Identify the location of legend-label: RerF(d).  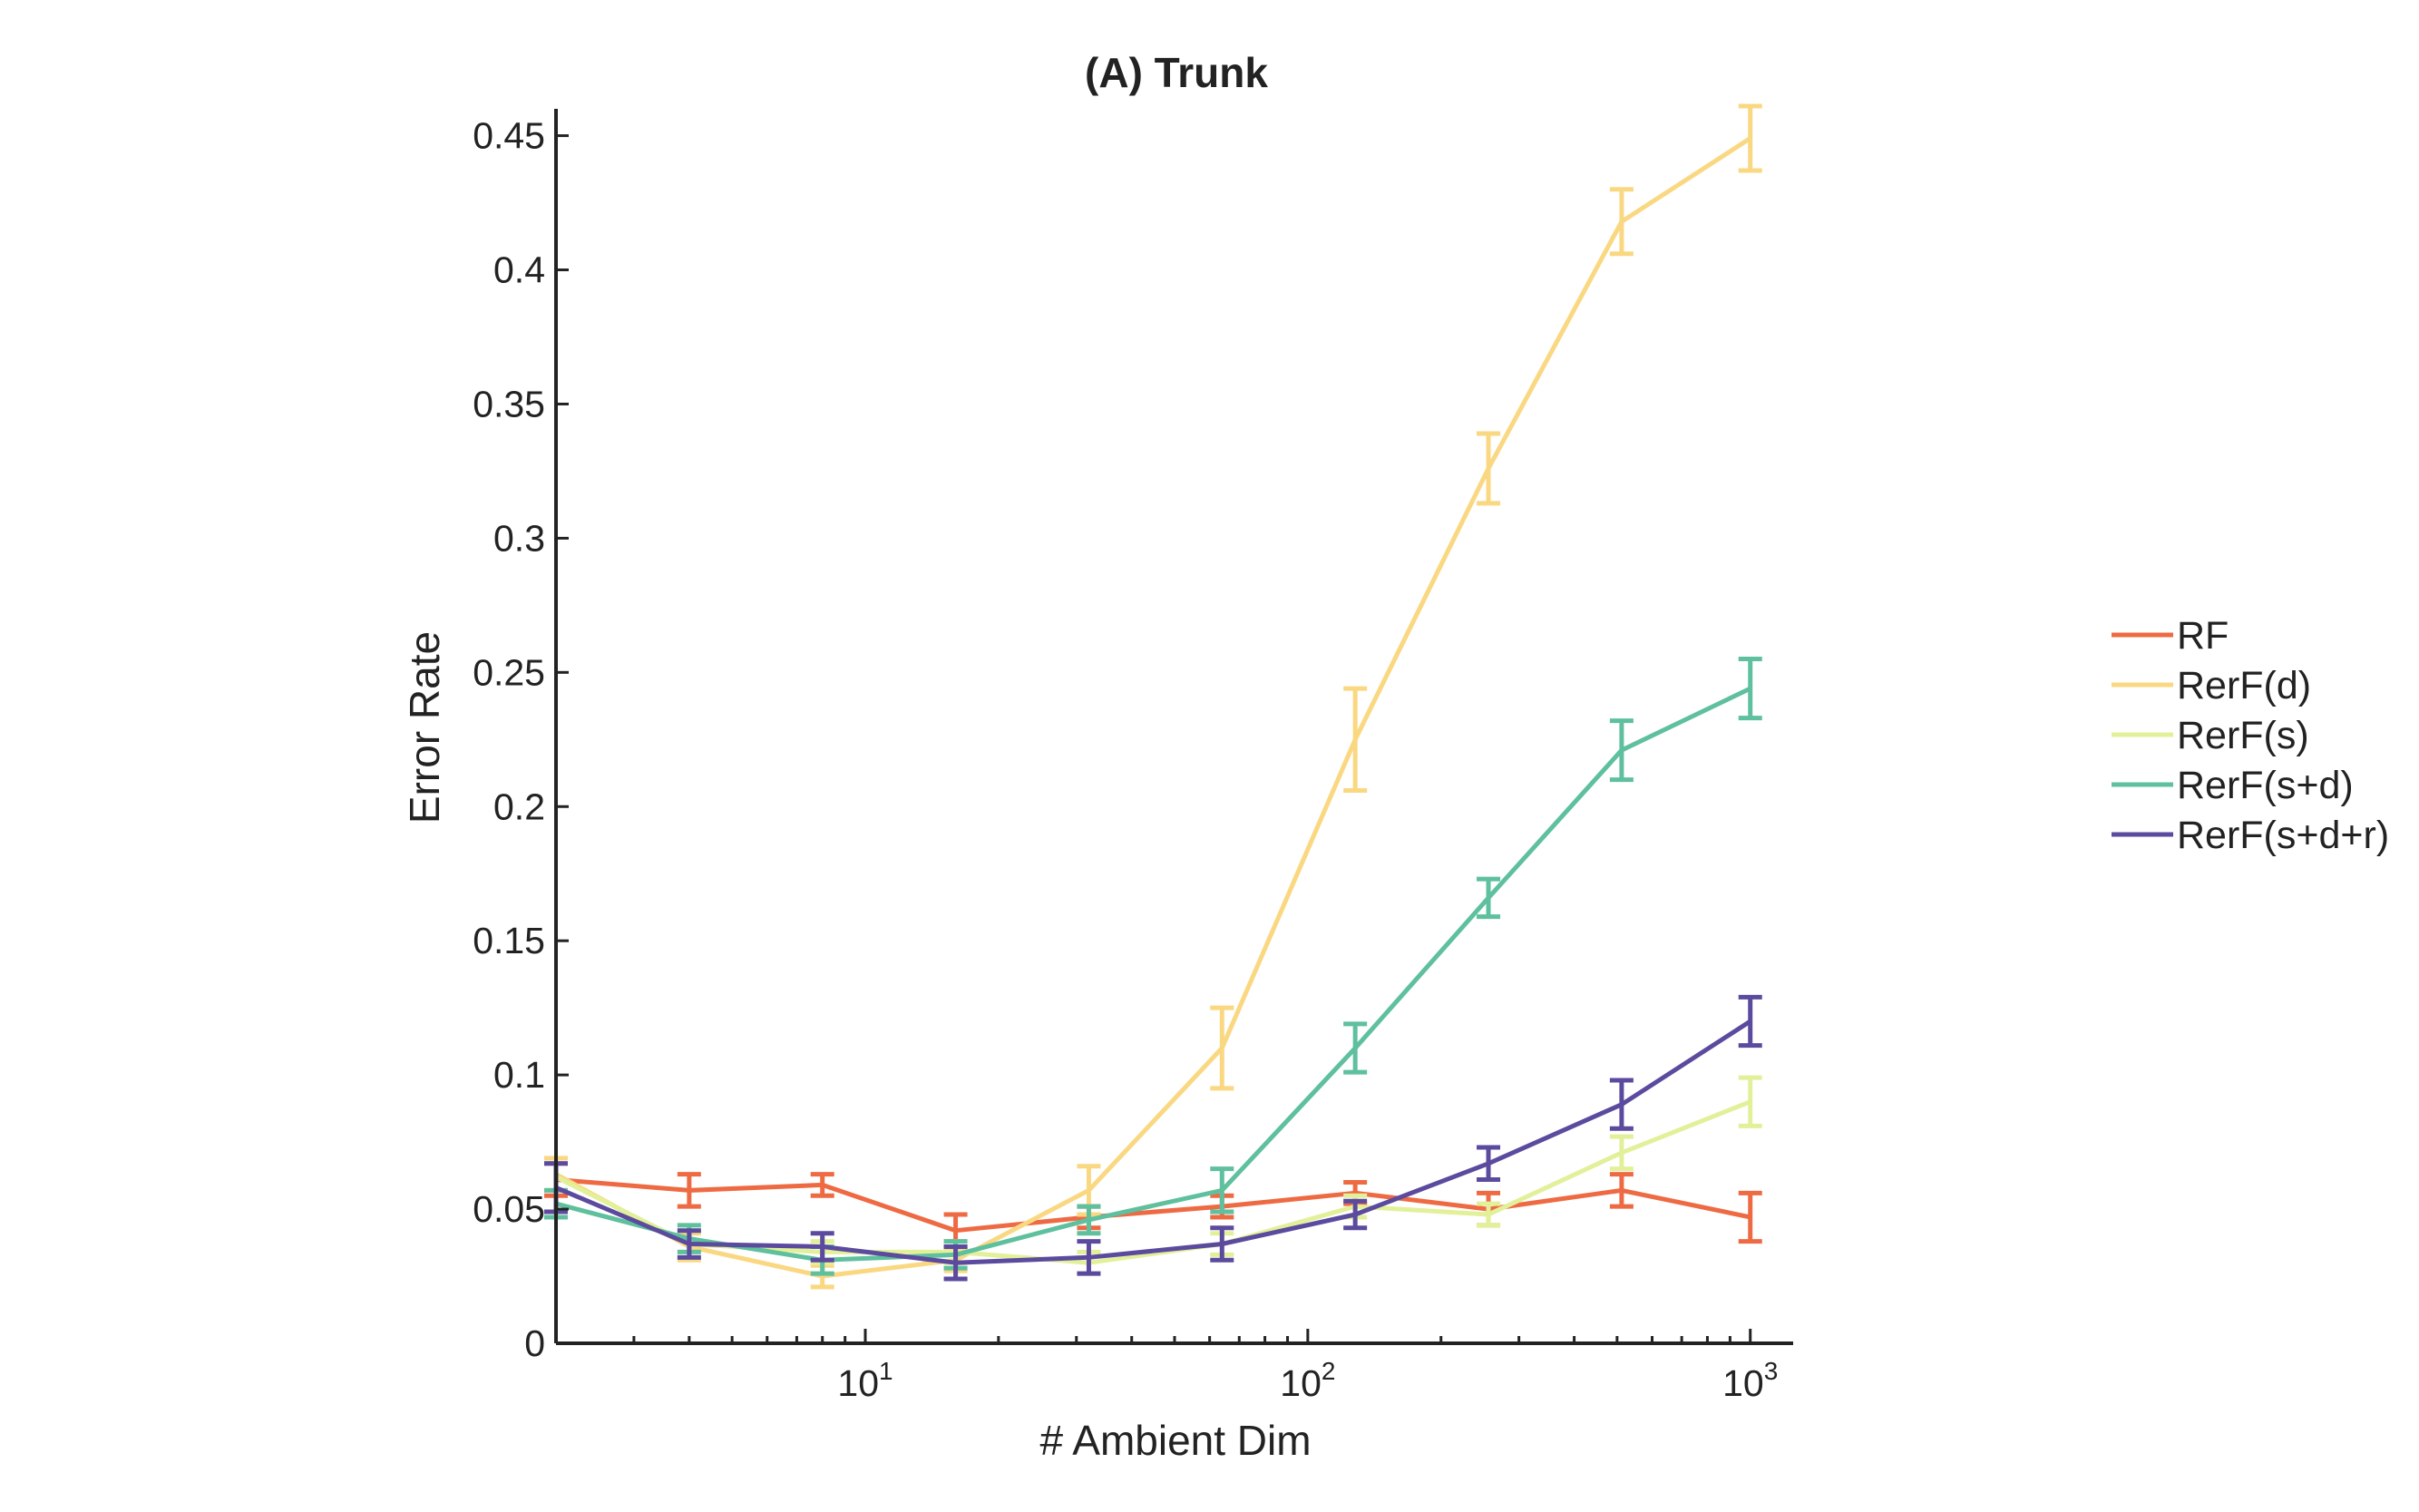
(2244, 685).